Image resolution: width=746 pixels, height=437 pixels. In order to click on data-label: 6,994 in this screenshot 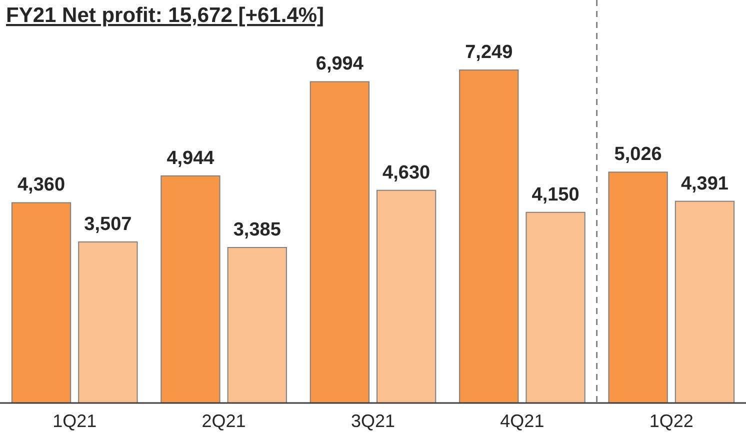, I will do `click(340, 64)`.